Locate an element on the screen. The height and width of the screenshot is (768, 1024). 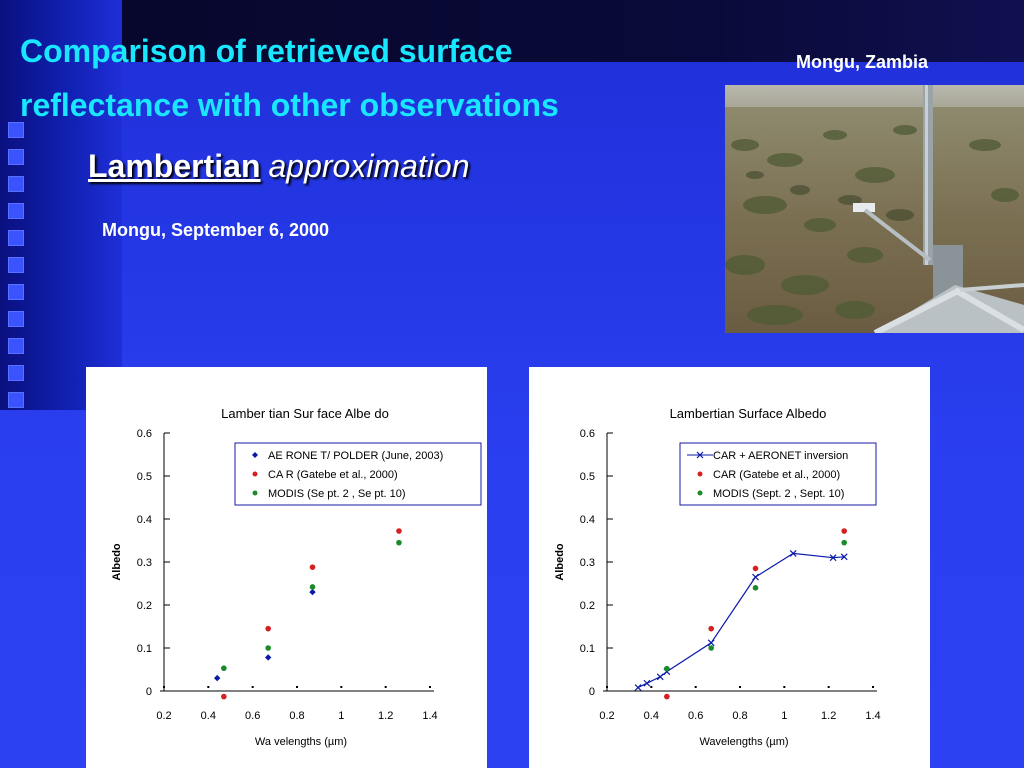
legend-label: AE RONE T/ POLDER (June, 2003) is located at coordinates (355, 456).